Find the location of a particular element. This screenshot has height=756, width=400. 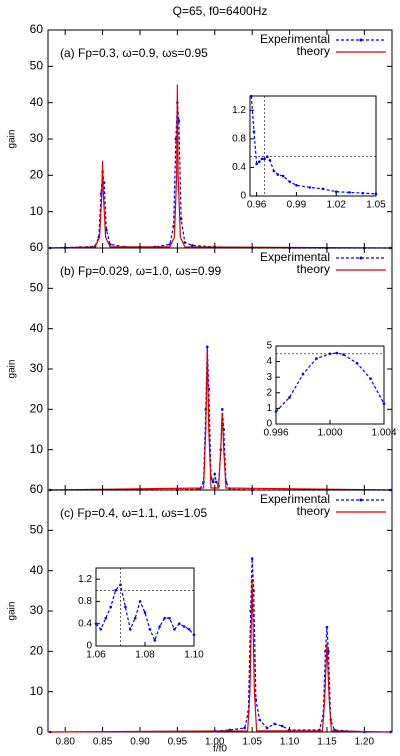

x-tick-label: 1.20 is located at coordinates (365, 742).